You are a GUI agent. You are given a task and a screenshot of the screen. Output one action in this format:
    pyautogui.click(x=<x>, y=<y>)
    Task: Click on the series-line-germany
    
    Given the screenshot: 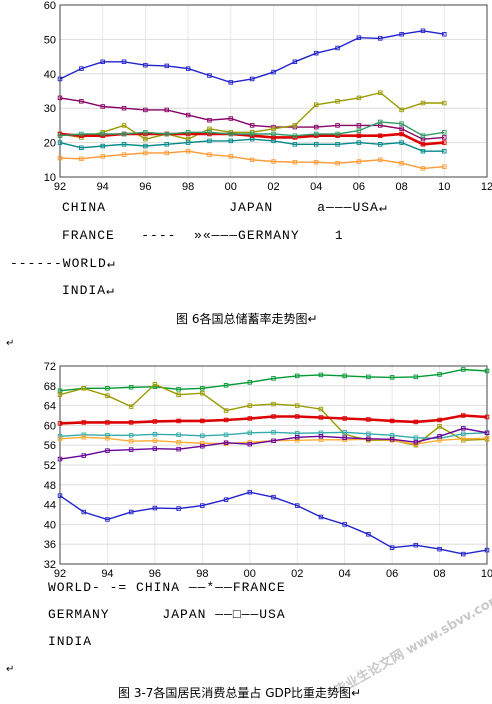 What is the action you would take?
    pyautogui.click(x=252, y=145)
    